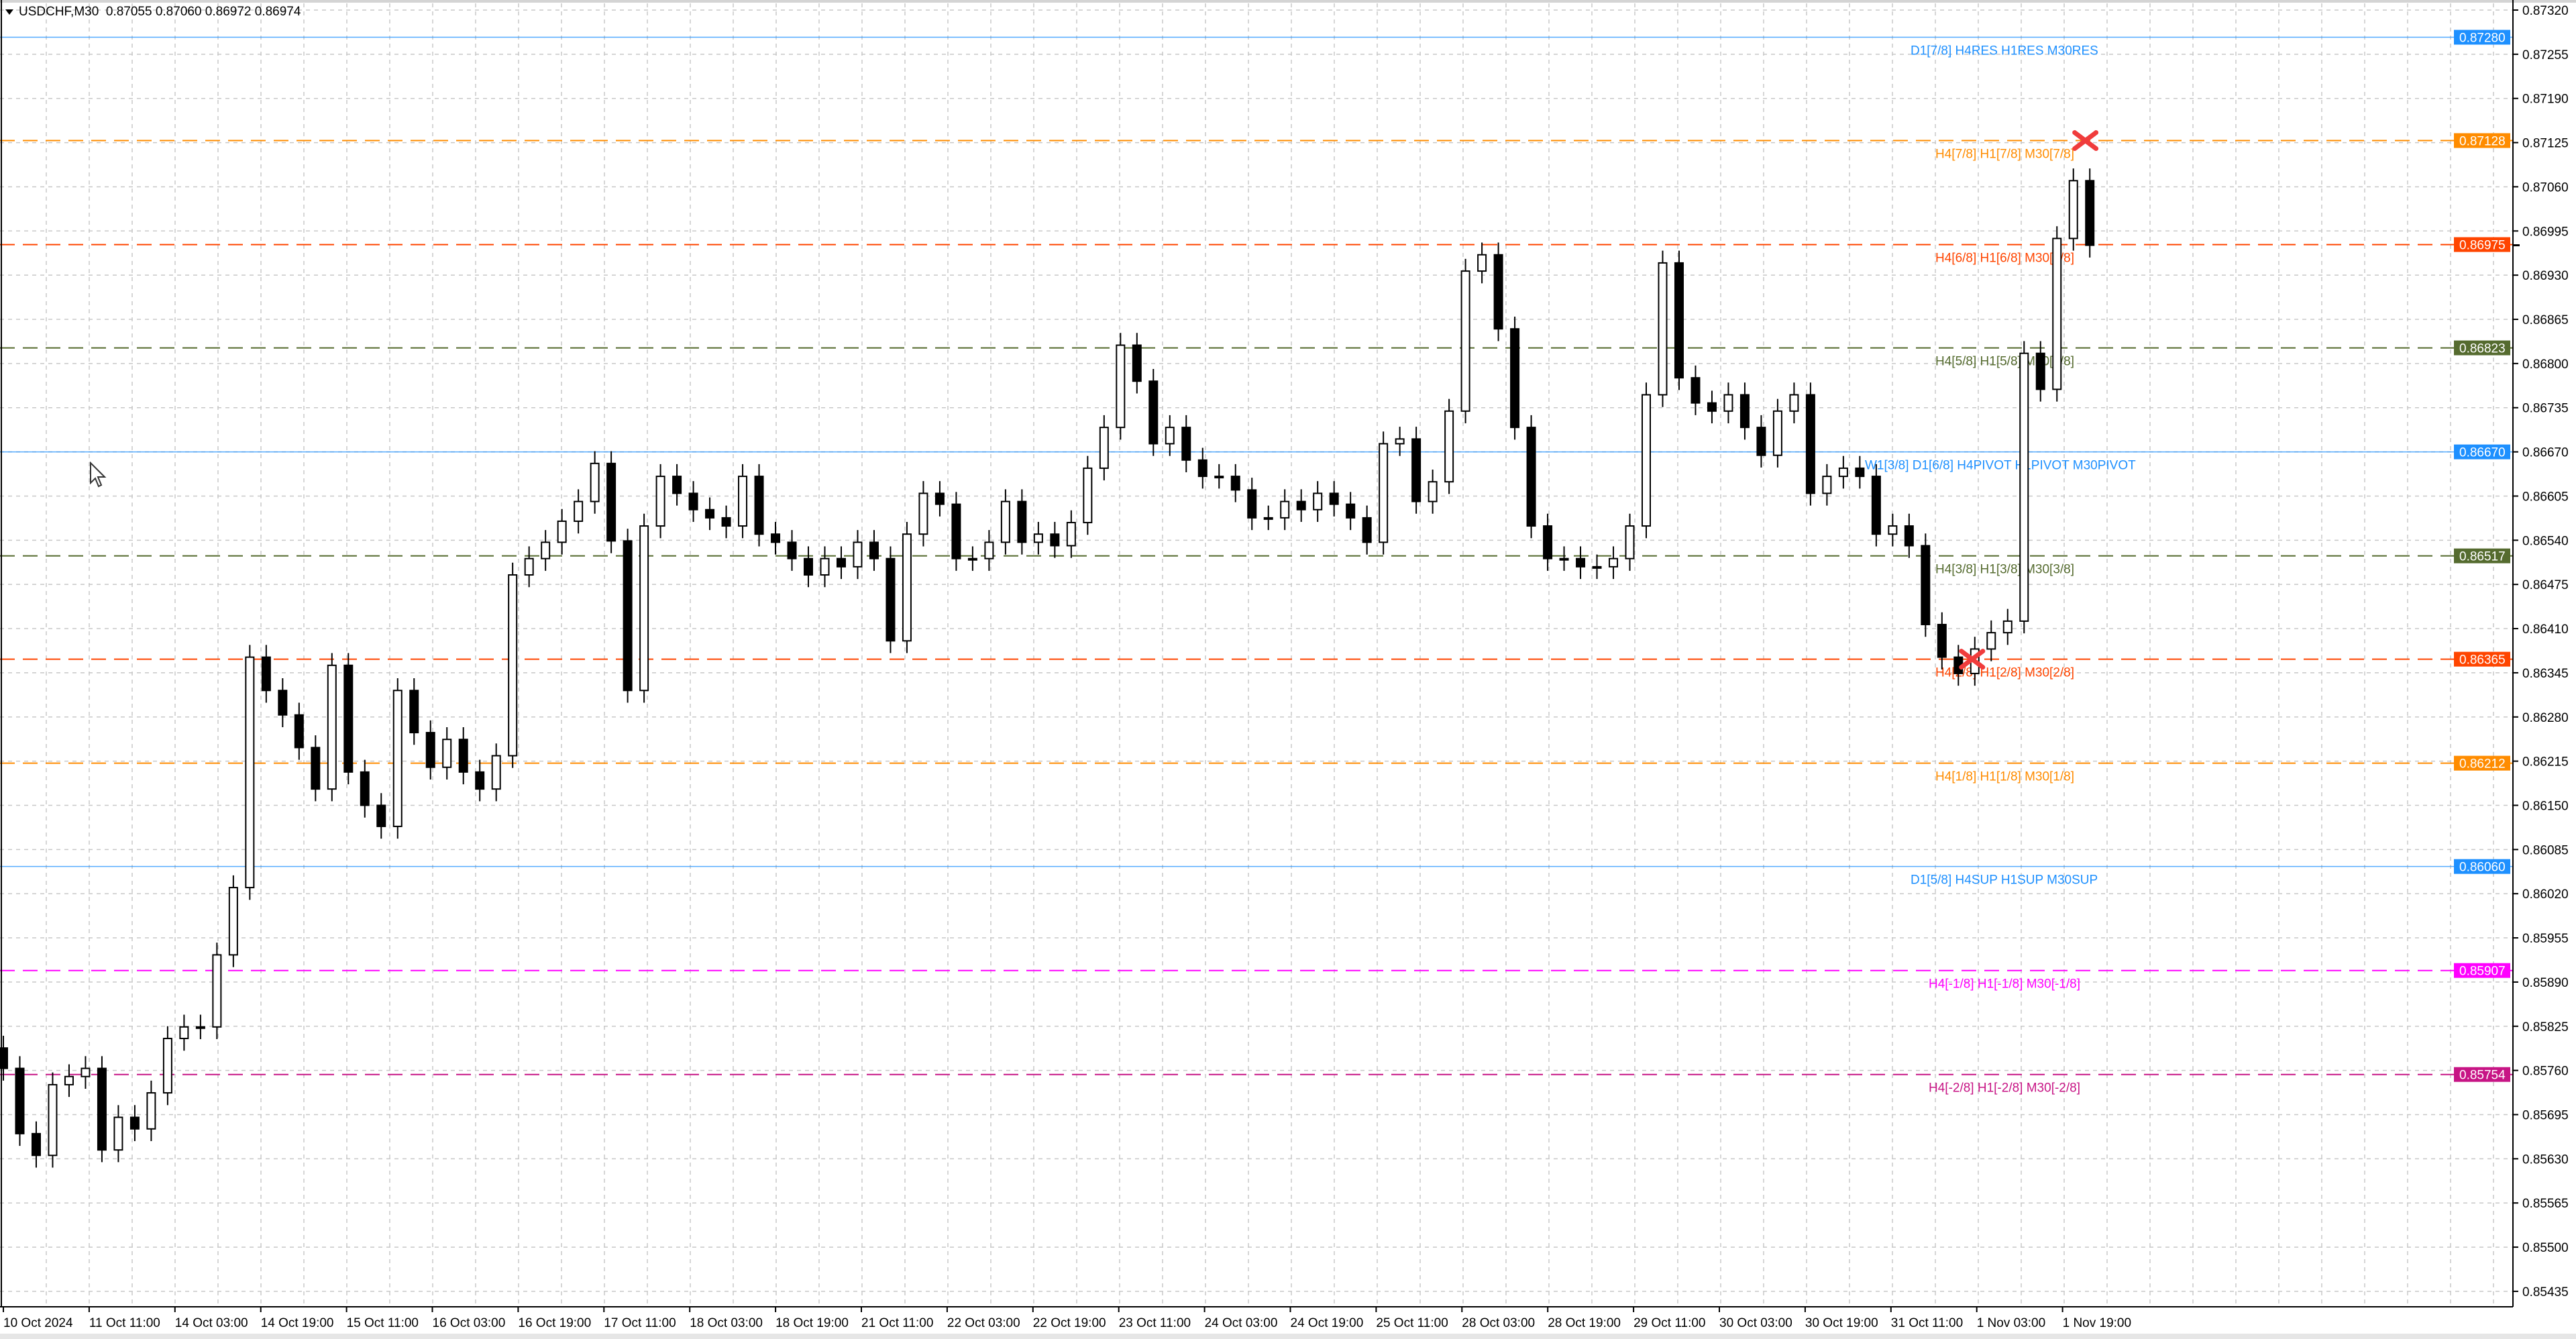  Describe the element at coordinates (2545, 276) in the screenshot. I see `y-tick-label: 0.86930` at that location.